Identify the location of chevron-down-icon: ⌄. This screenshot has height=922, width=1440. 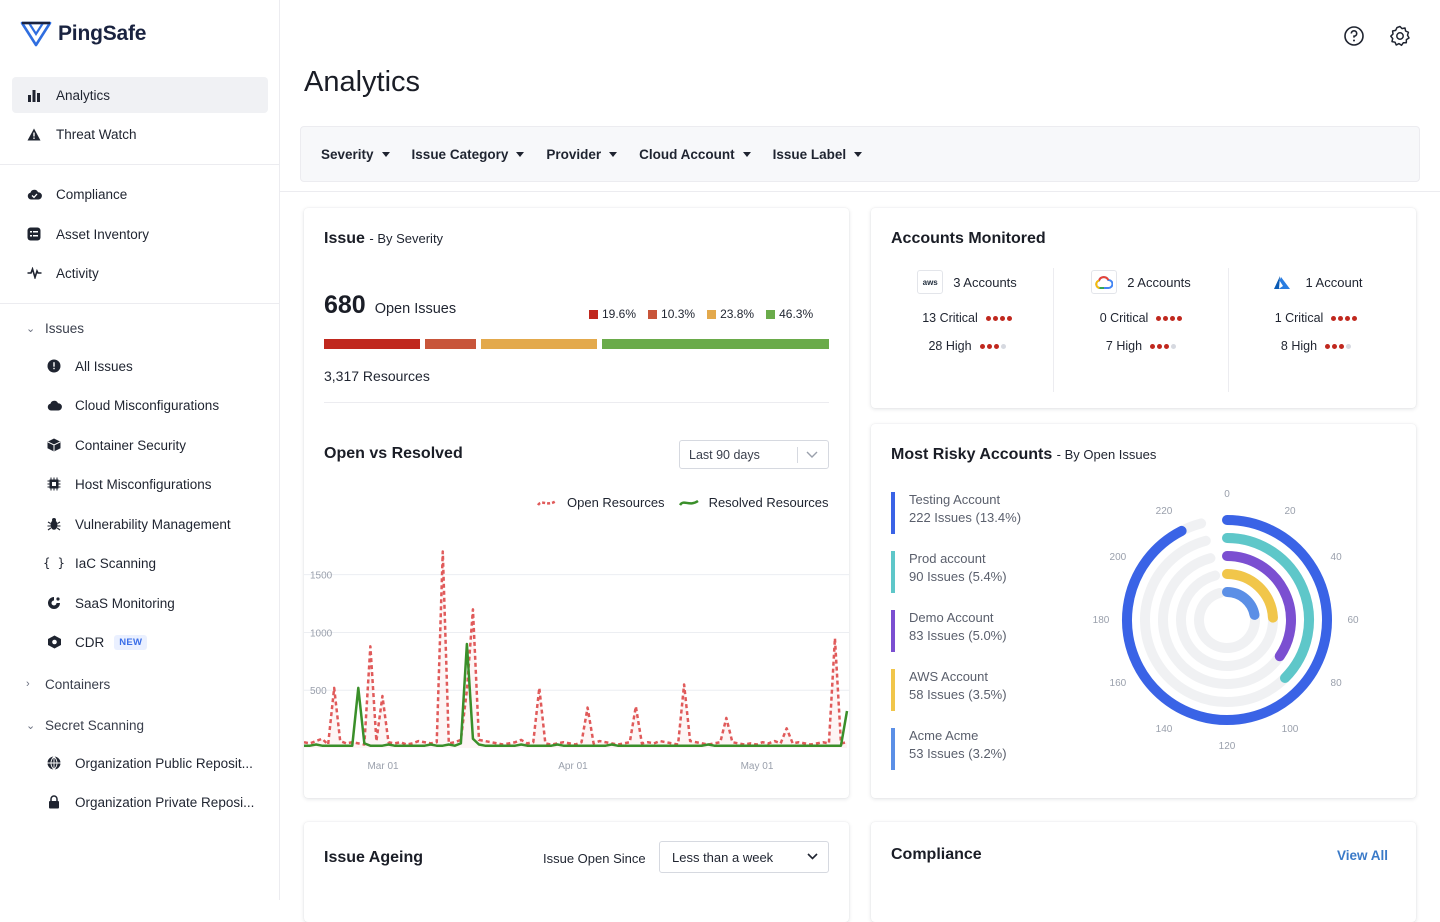
(31, 328).